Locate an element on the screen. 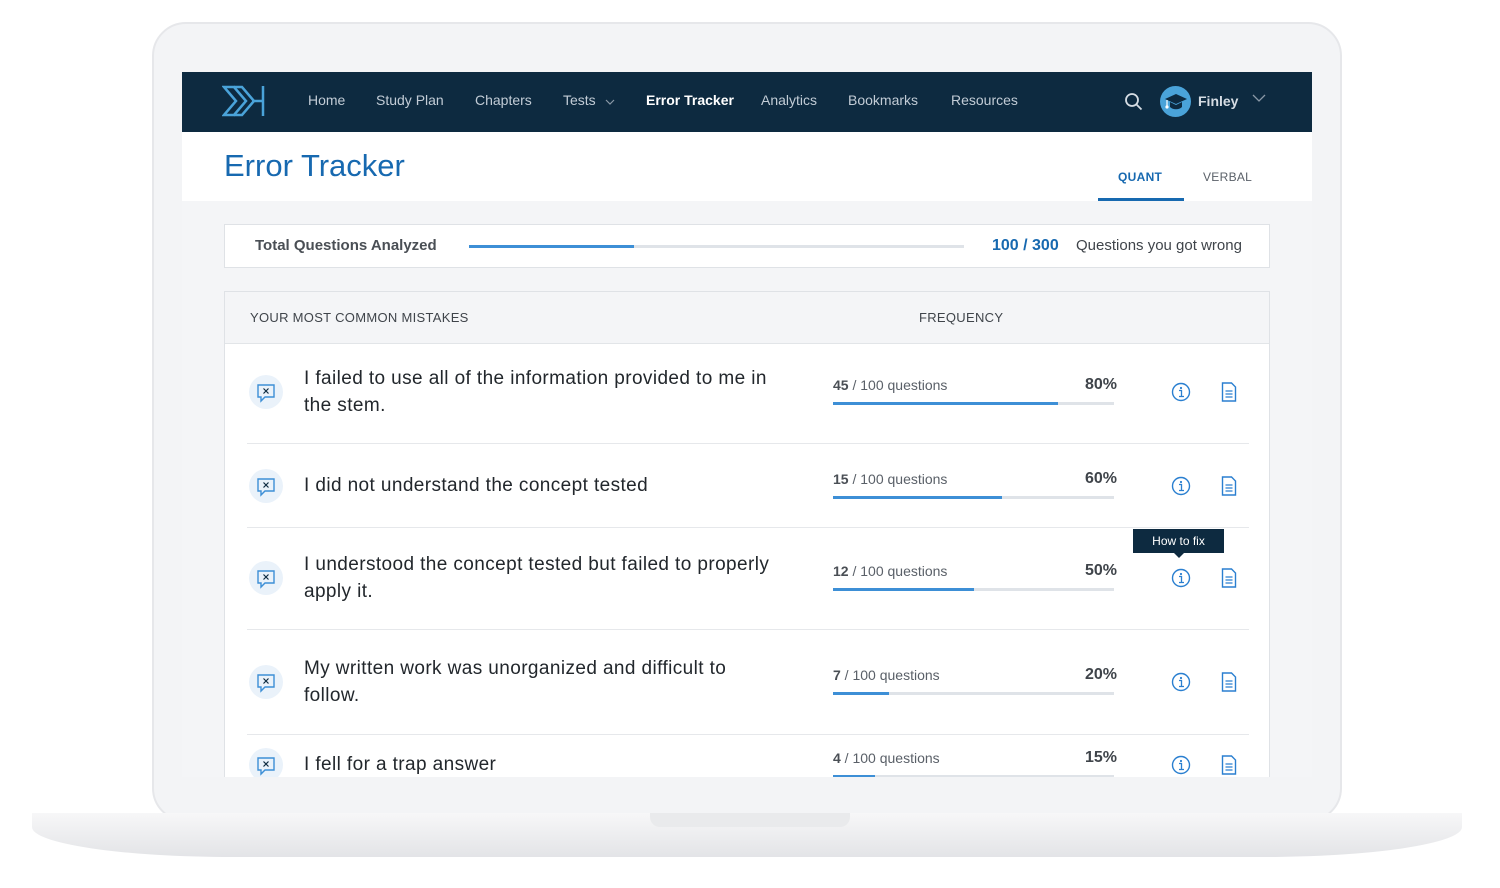 This screenshot has width=1500, height=888. question-count: 12 / 100 questions is located at coordinates (890, 571).